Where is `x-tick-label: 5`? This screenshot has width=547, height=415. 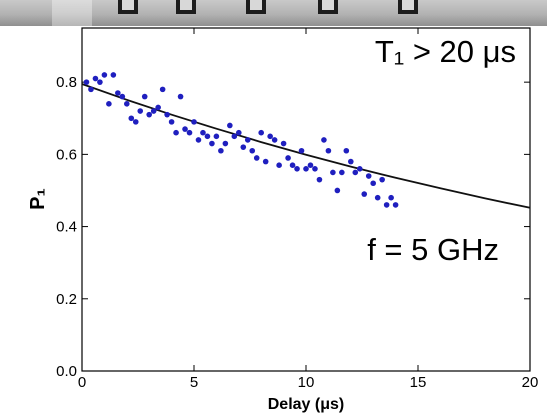
x-tick-label: 5 is located at coordinates (194, 382).